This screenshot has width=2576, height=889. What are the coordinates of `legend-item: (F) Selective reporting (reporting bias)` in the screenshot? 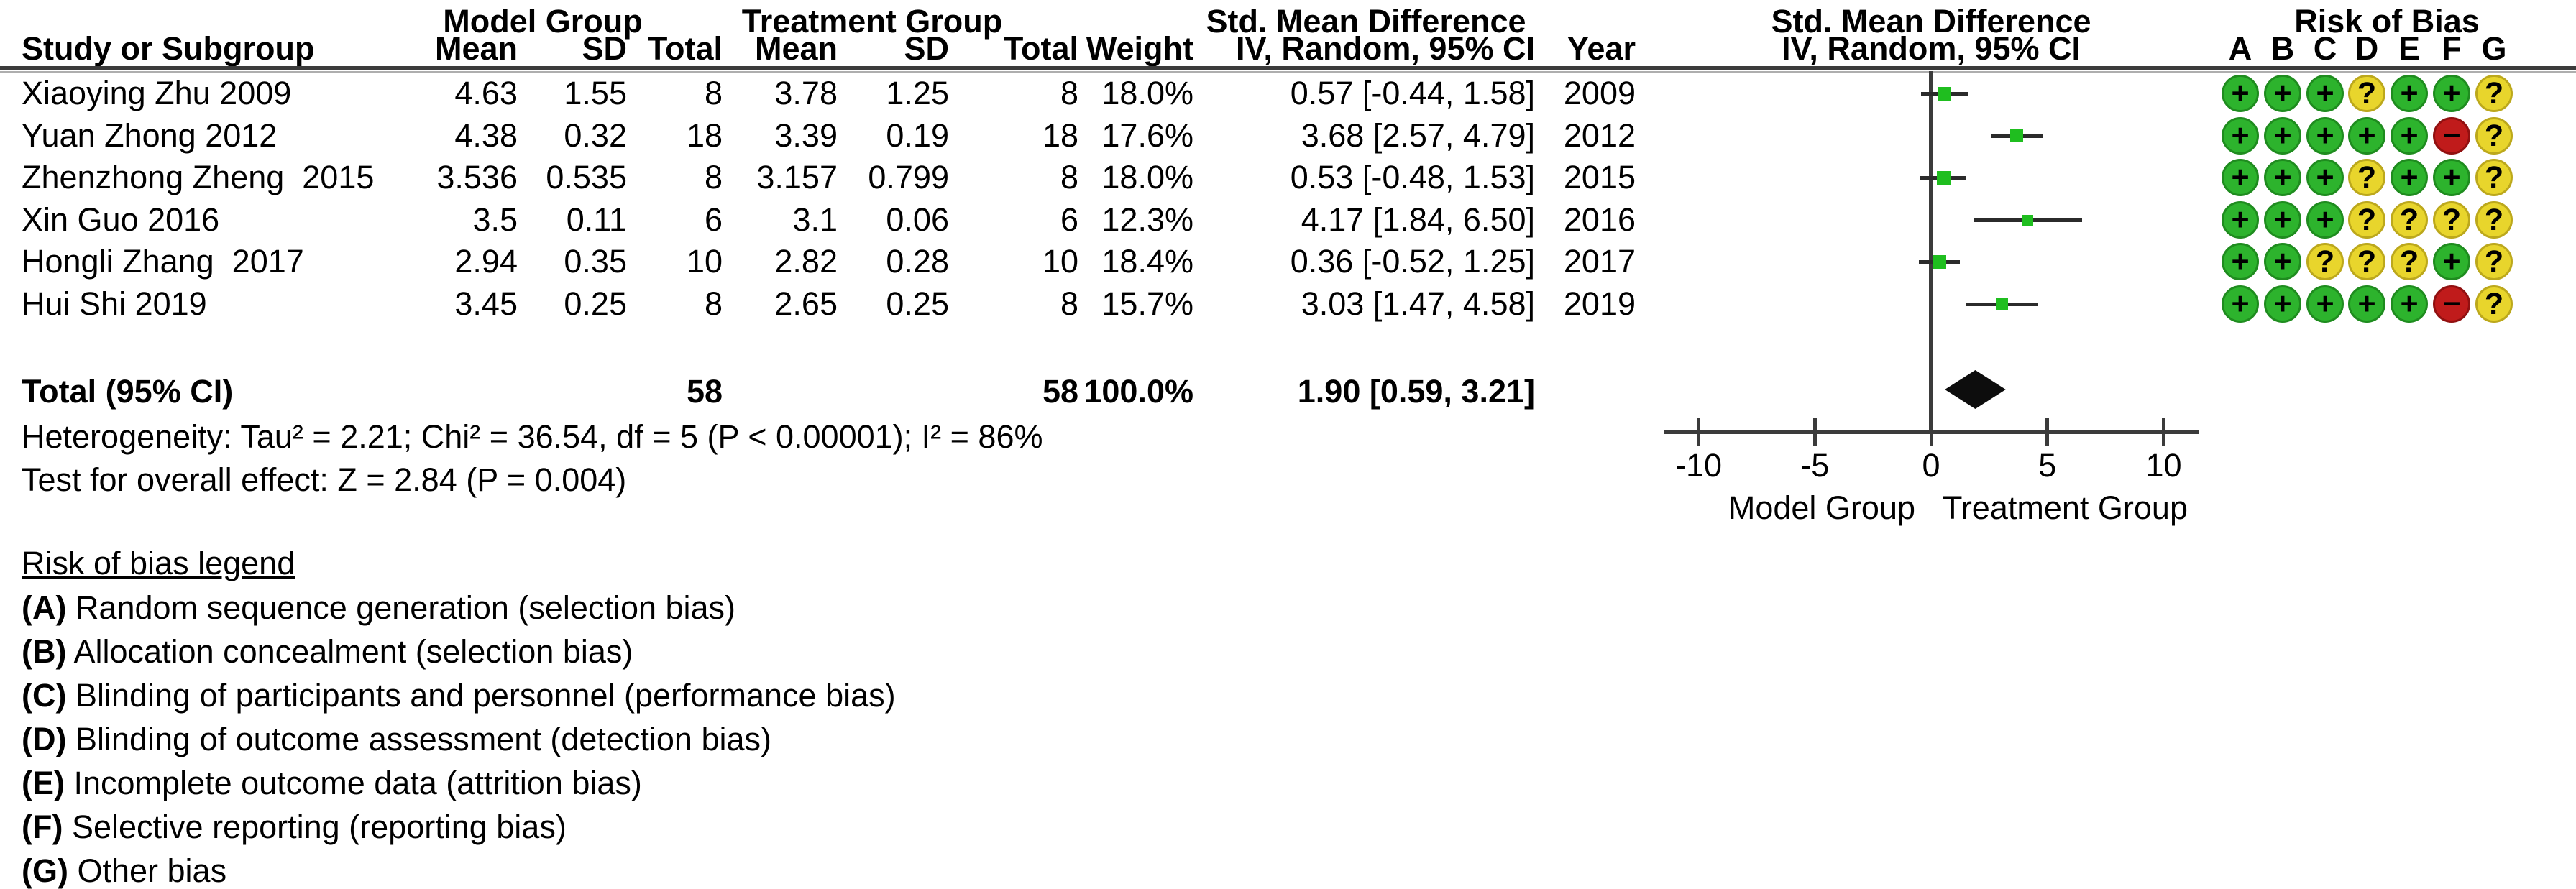 It's located at (633, 827).